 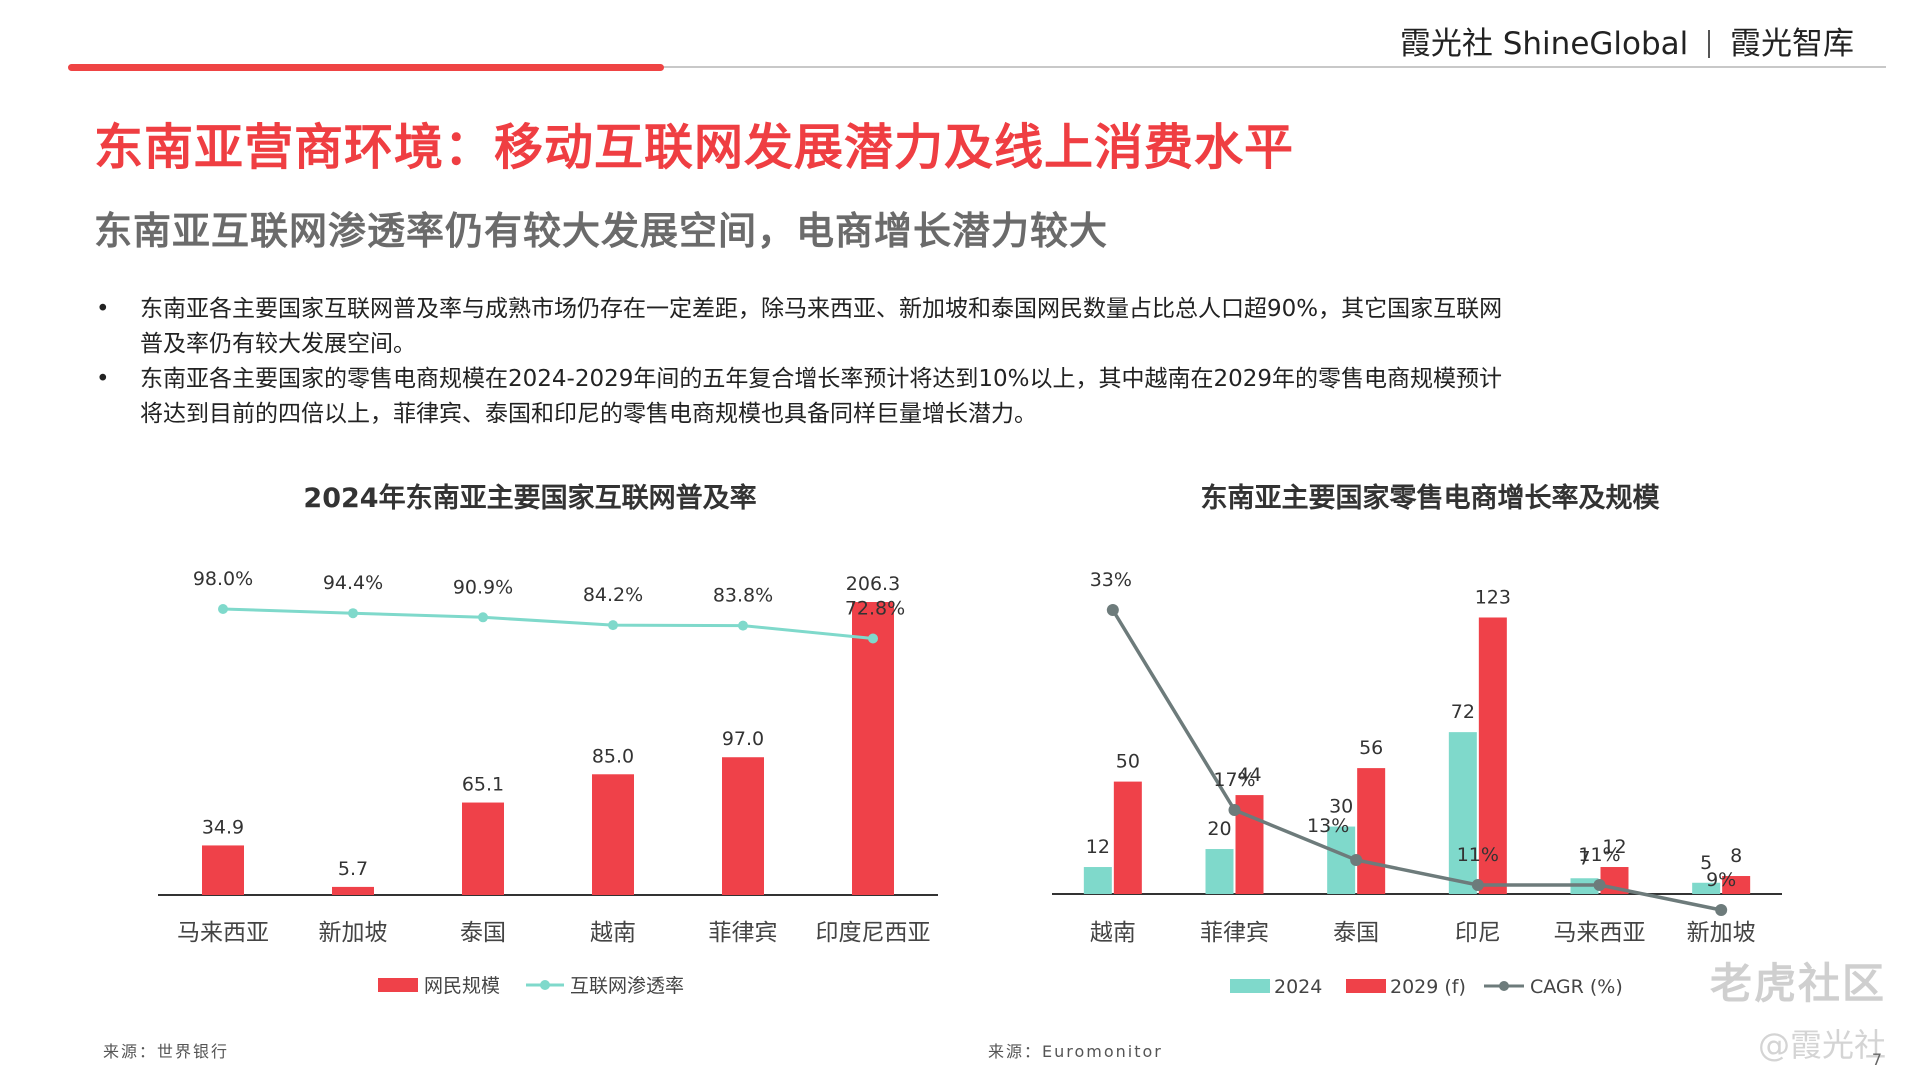 What do you see at coordinates (1709, 44) in the screenshot?
I see `brand-divider` at bounding box center [1709, 44].